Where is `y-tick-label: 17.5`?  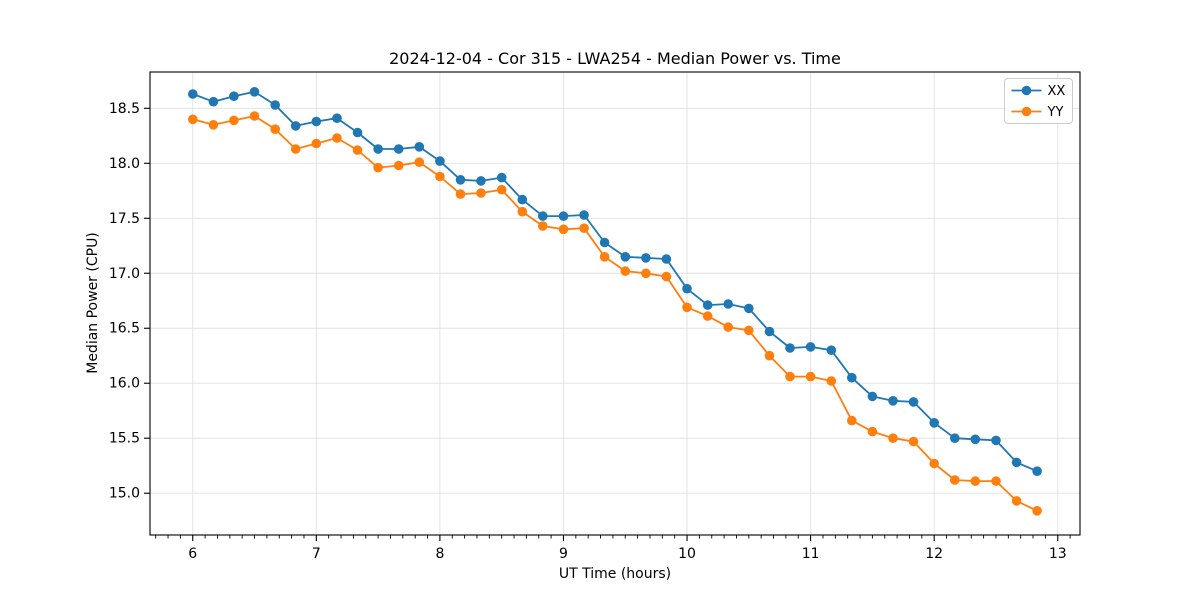 y-tick-label: 17.5 is located at coordinates (124, 219).